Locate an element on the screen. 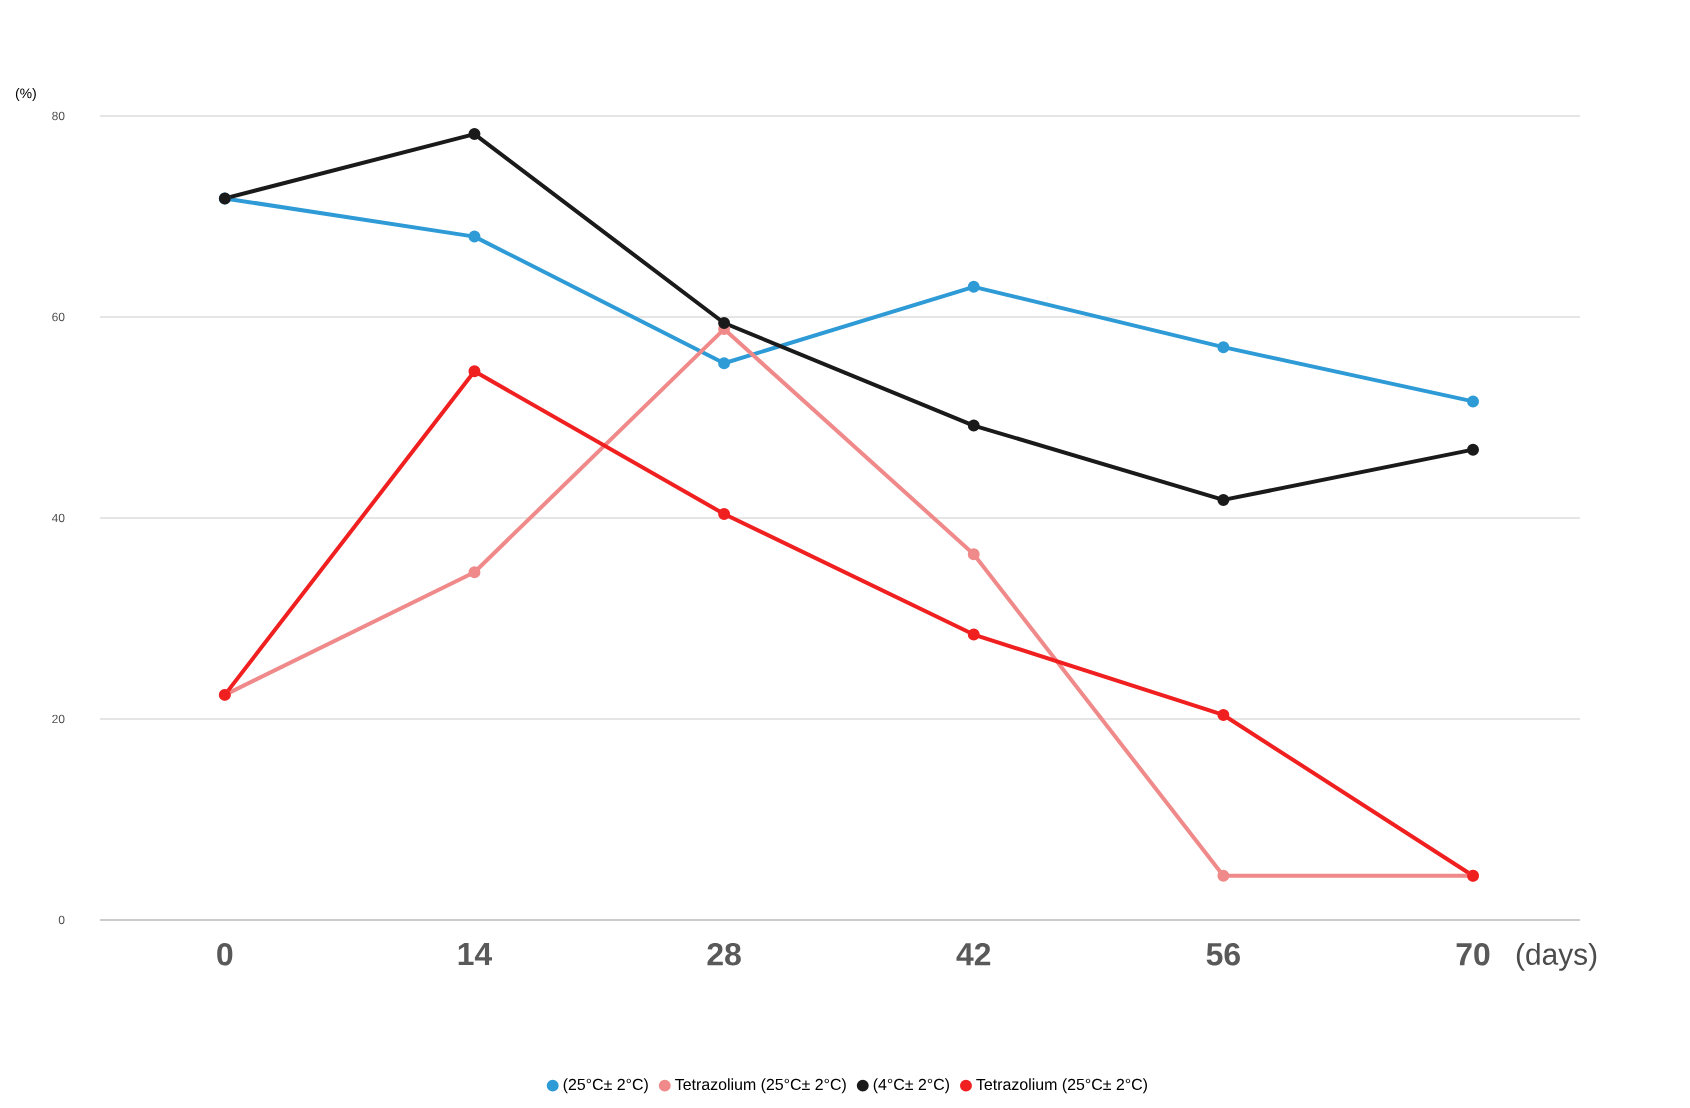 The width and height of the screenshot is (1690, 1108). x-tick-label: 0 is located at coordinates (225, 954).